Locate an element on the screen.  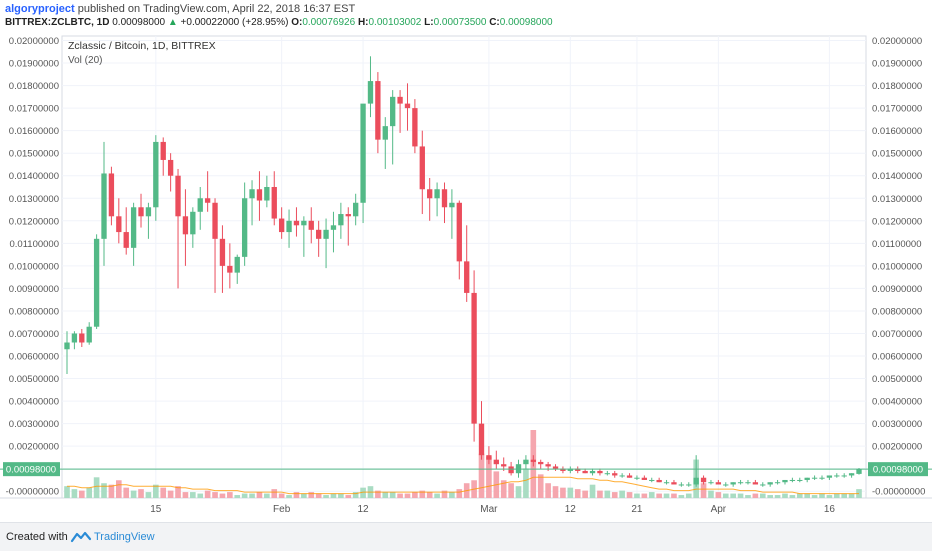
created-with-label: Created with is located at coordinates (37, 537).